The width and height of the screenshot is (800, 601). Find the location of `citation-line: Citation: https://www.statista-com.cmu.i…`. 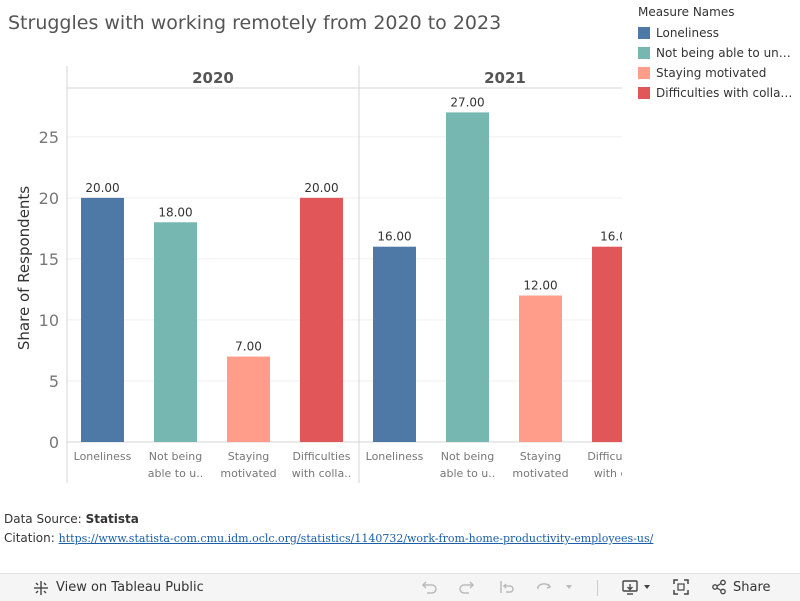

citation-line: Citation: https://www.statista-com.cmu.i… is located at coordinates (328, 538).